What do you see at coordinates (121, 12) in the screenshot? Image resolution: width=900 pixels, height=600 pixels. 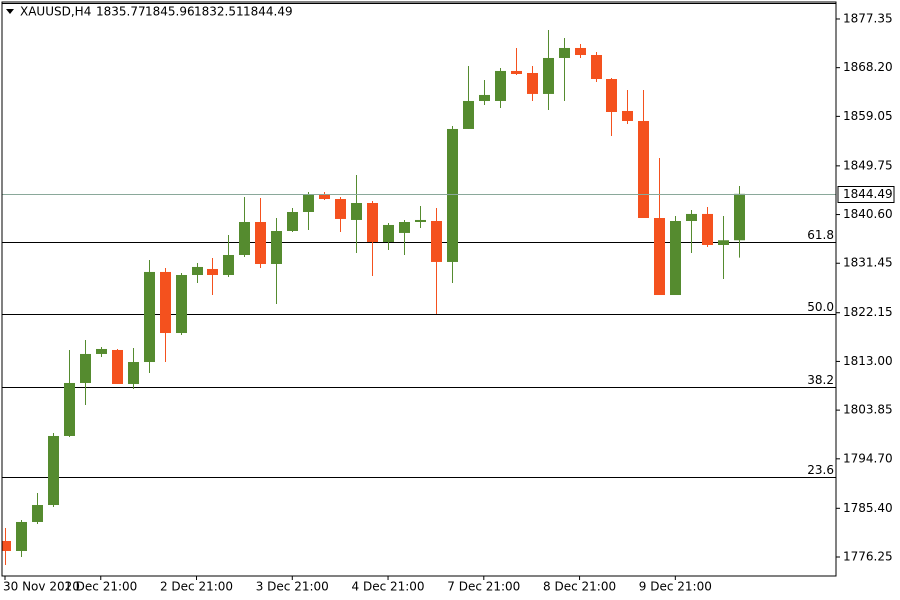 I see `header-open: 1835.77` at bounding box center [121, 12].